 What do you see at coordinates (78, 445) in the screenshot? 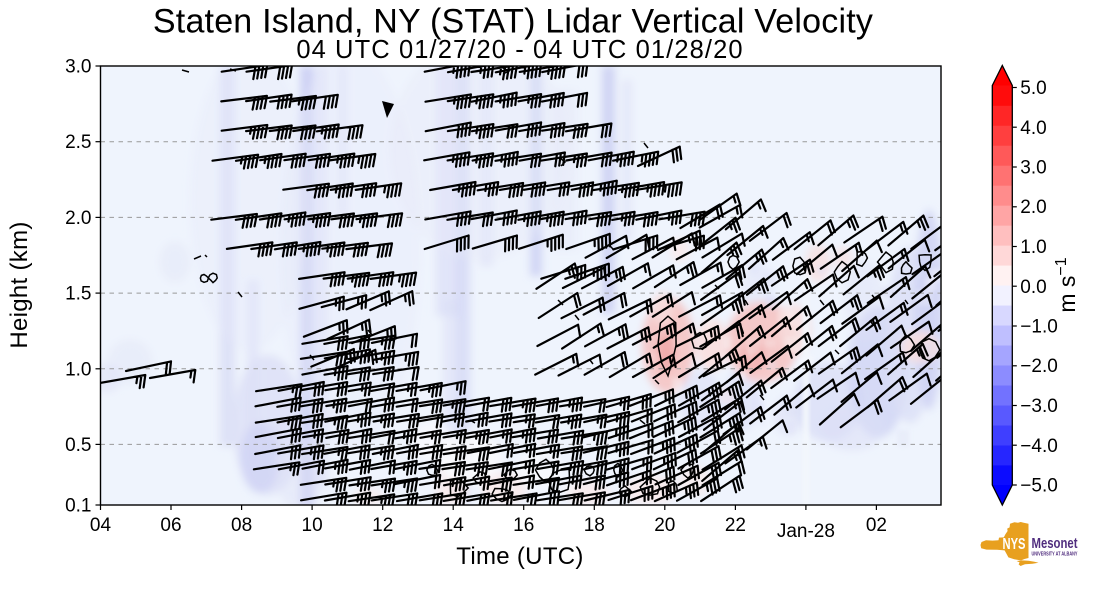
I see `svg-text: 0.5` at bounding box center [78, 445].